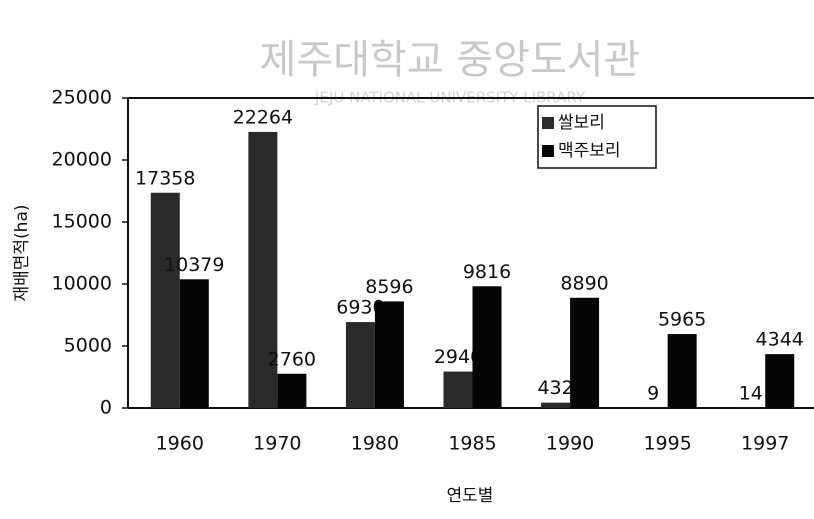  I want to click on x-tick-label: 1997, so click(765, 444).